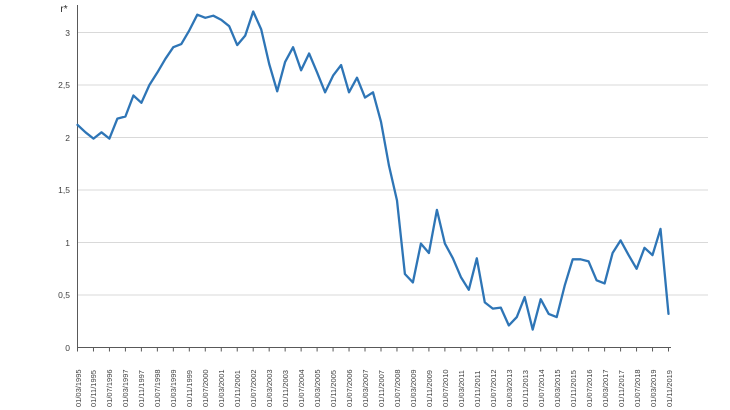 Image resolution: width=730 pixels, height=410 pixels. What do you see at coordinates (621, 388) in the screenshot?
I see `x-tick-label: 01/11/2017` at bounding box center [621, 388].